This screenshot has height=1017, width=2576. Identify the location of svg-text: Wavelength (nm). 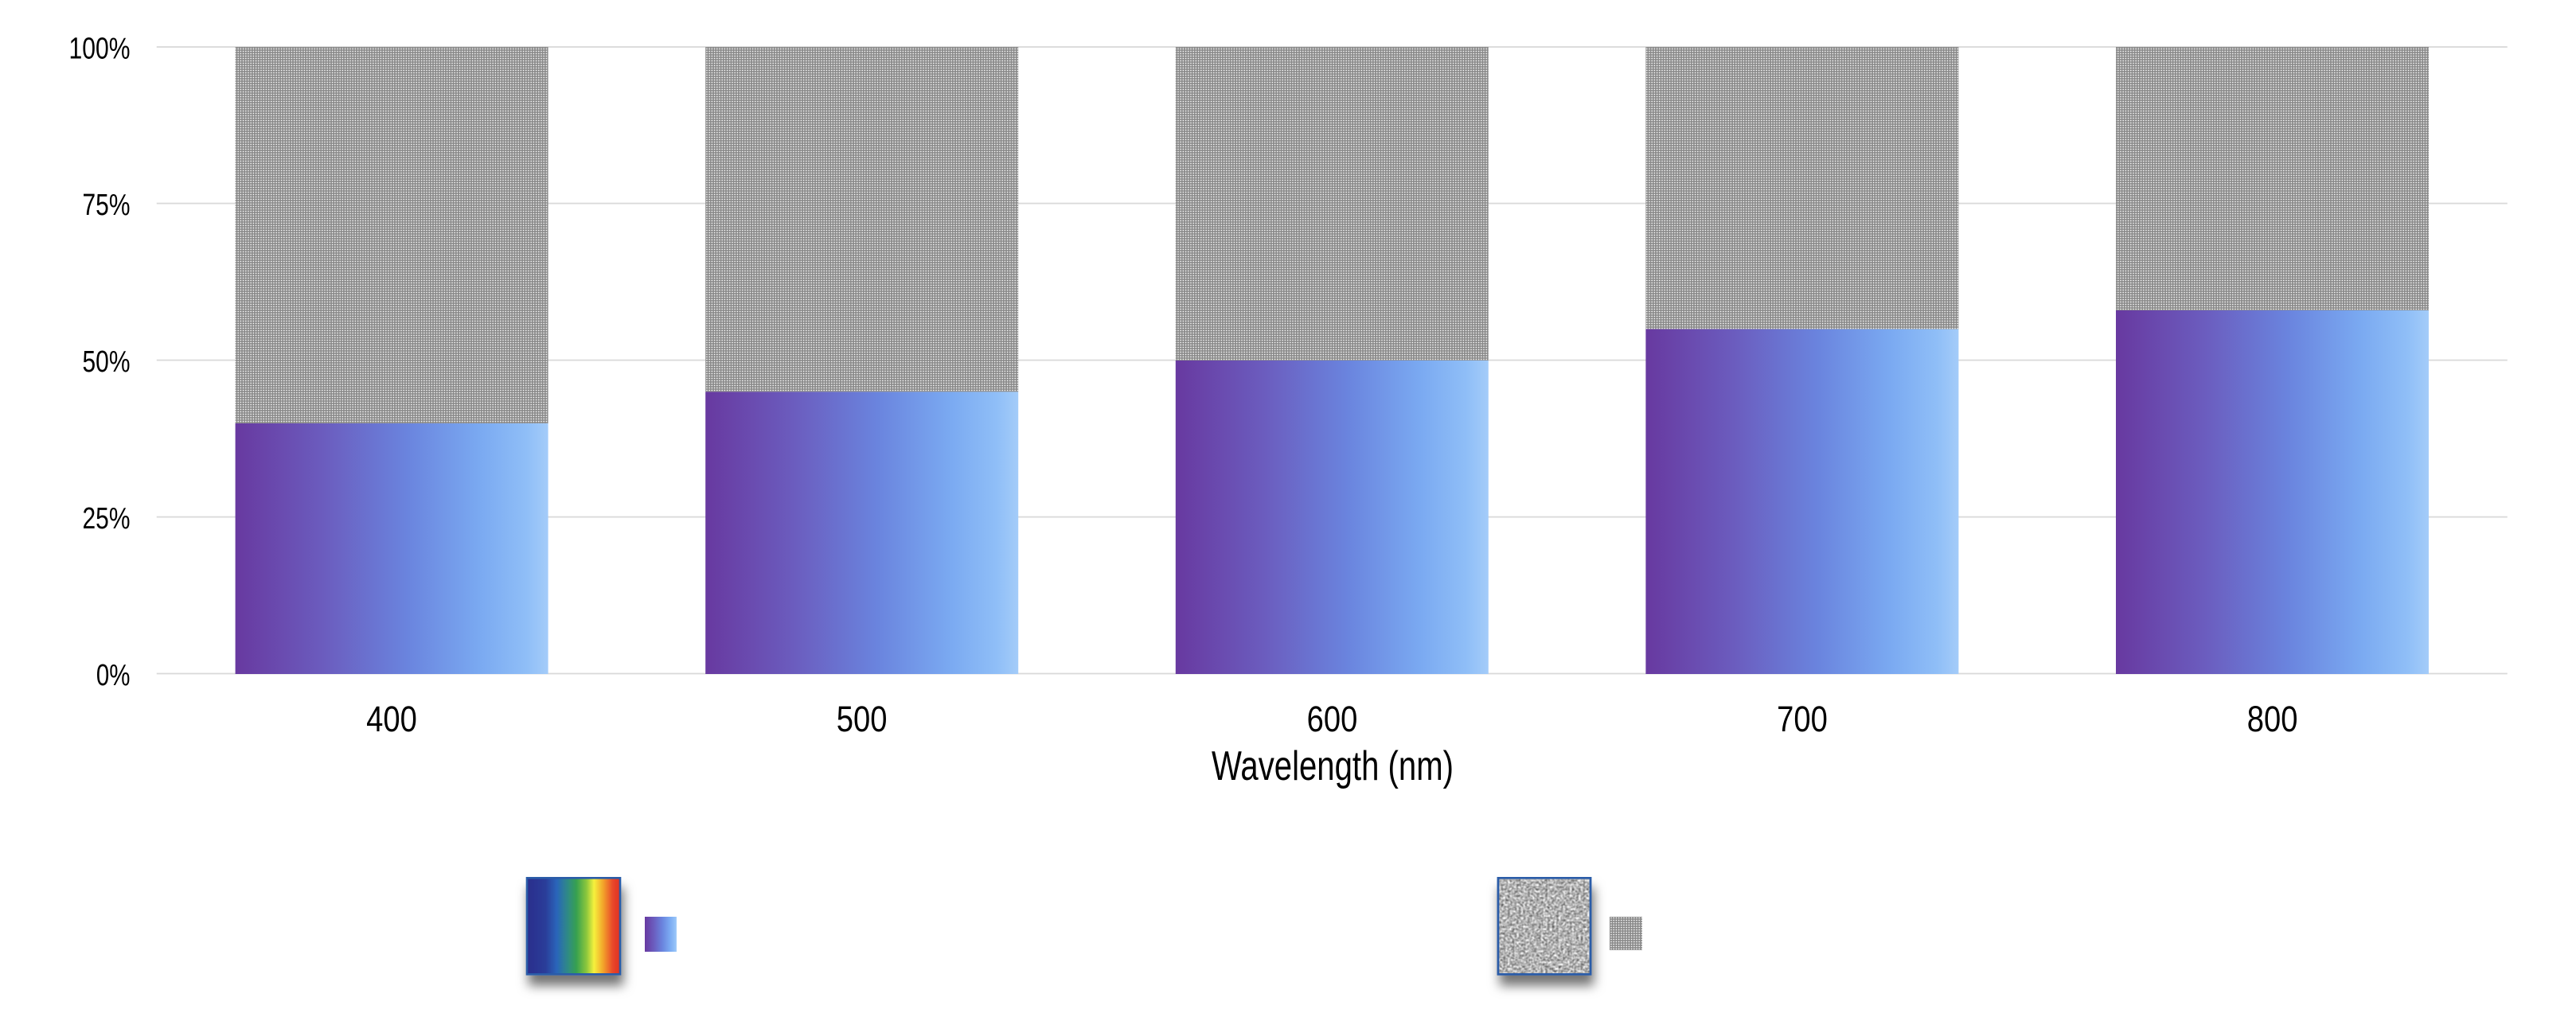
(1333, 766).